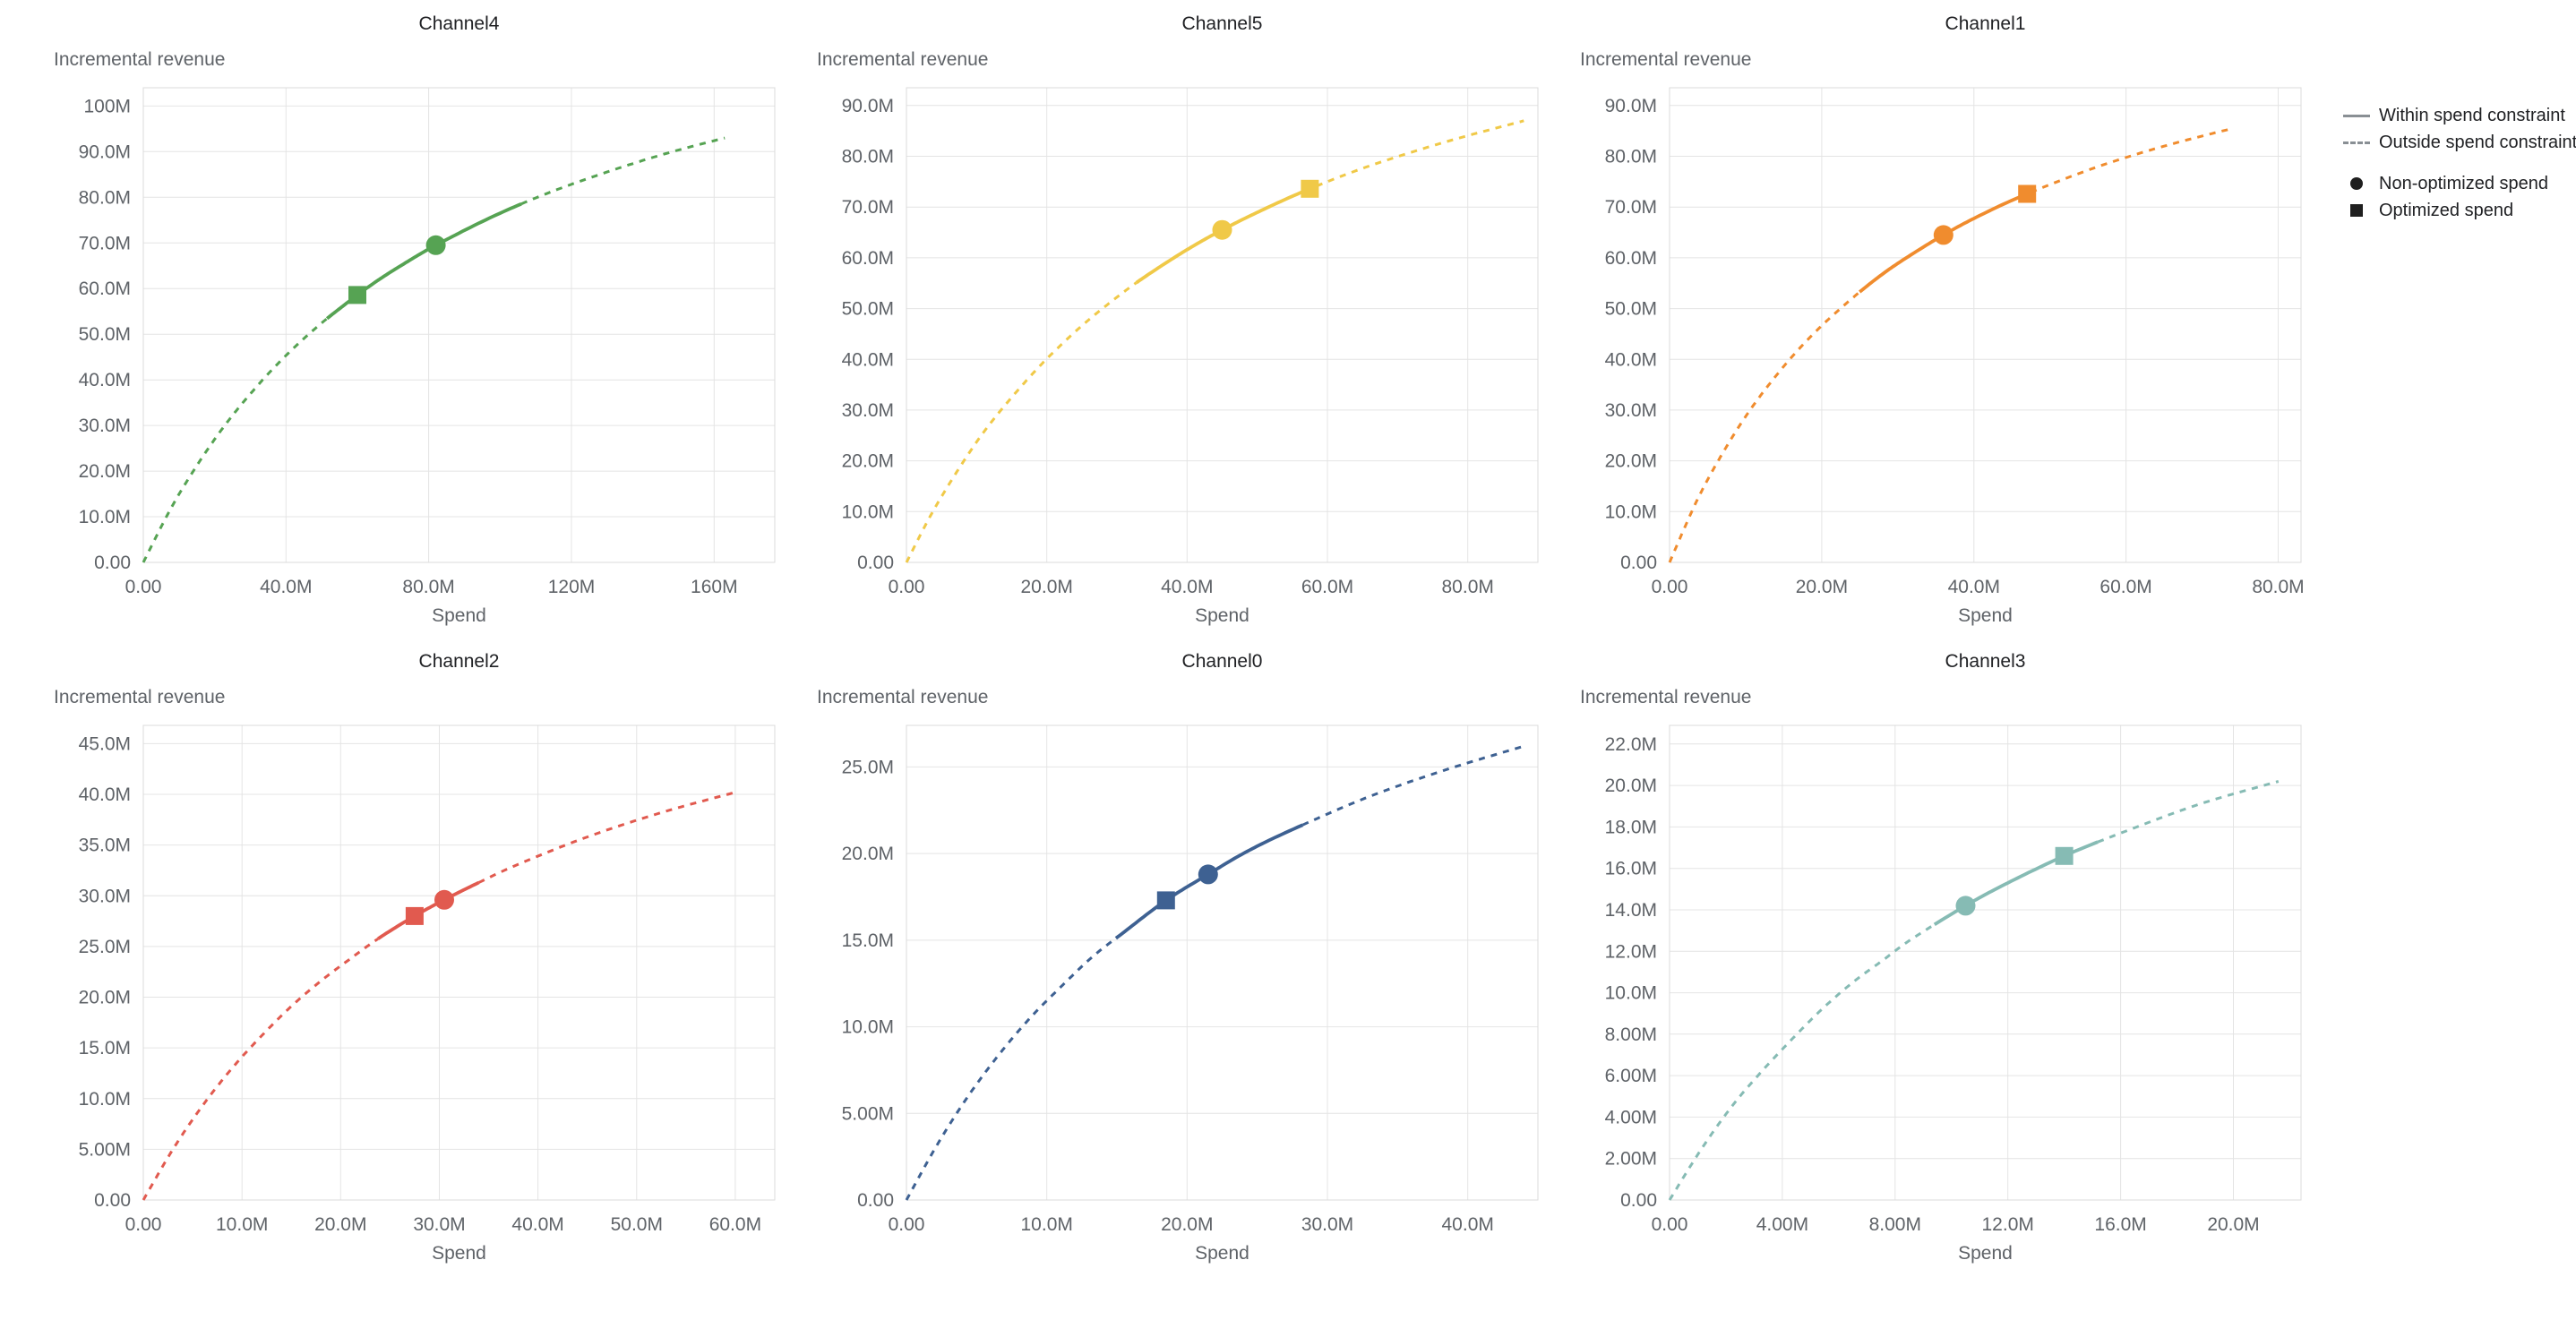  Describe the element at coordinates (1895, 1224) in the screenshot. I see `x-tick-label: 8.00M` at that location.